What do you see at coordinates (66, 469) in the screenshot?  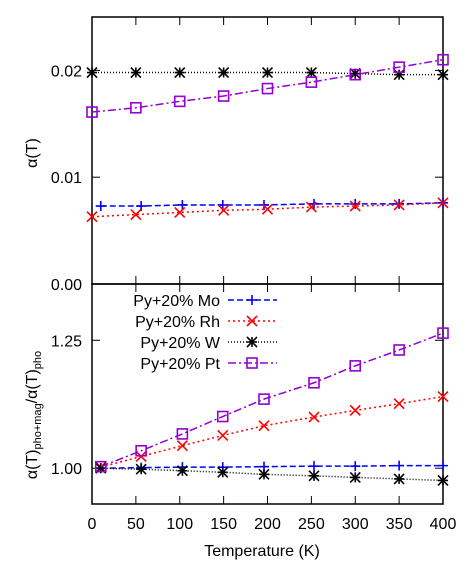 I see `y-tick-label: 1.00` at bounding box center [66, 469].